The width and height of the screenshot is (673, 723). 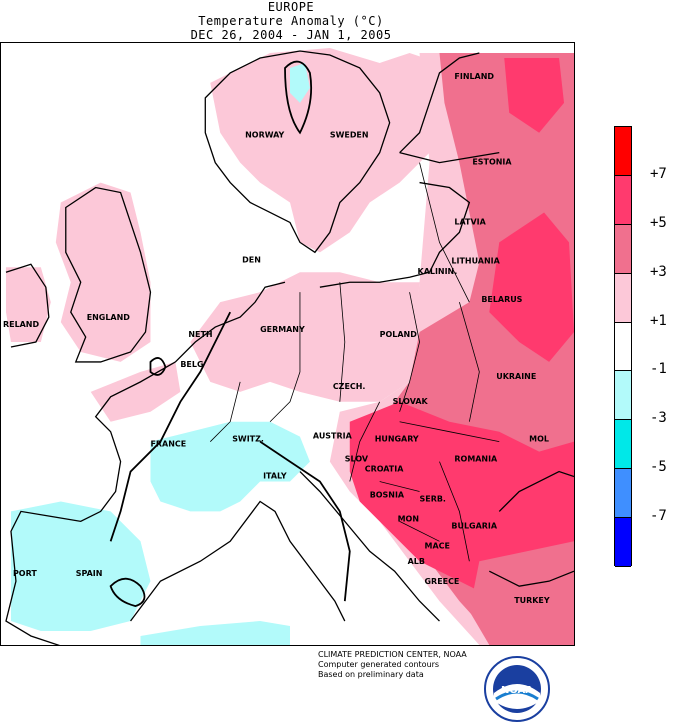 I want to click on logo-text: NOAA, so click(x=517, y=690).